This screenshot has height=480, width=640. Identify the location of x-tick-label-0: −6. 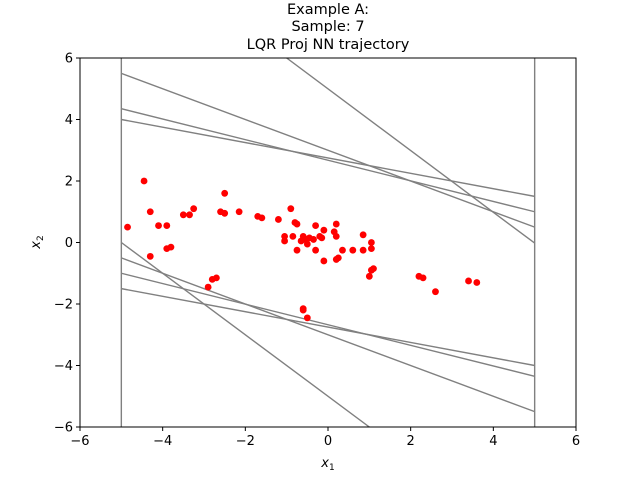
(79, 441).